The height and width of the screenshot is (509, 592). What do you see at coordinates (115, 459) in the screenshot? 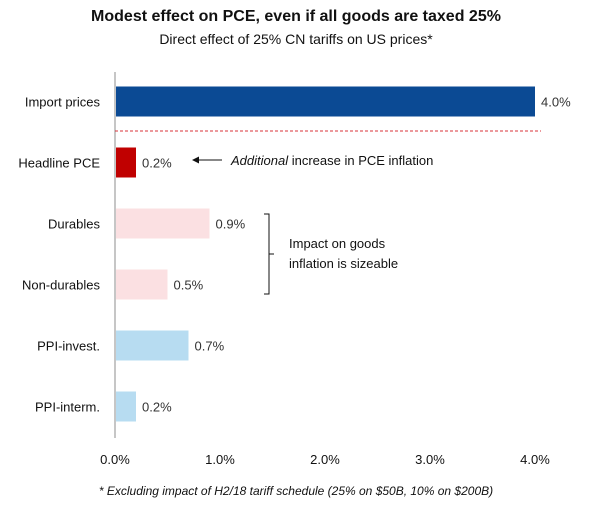
I see `x-tick-label: 0.0%` at bounding box center [115, 459].